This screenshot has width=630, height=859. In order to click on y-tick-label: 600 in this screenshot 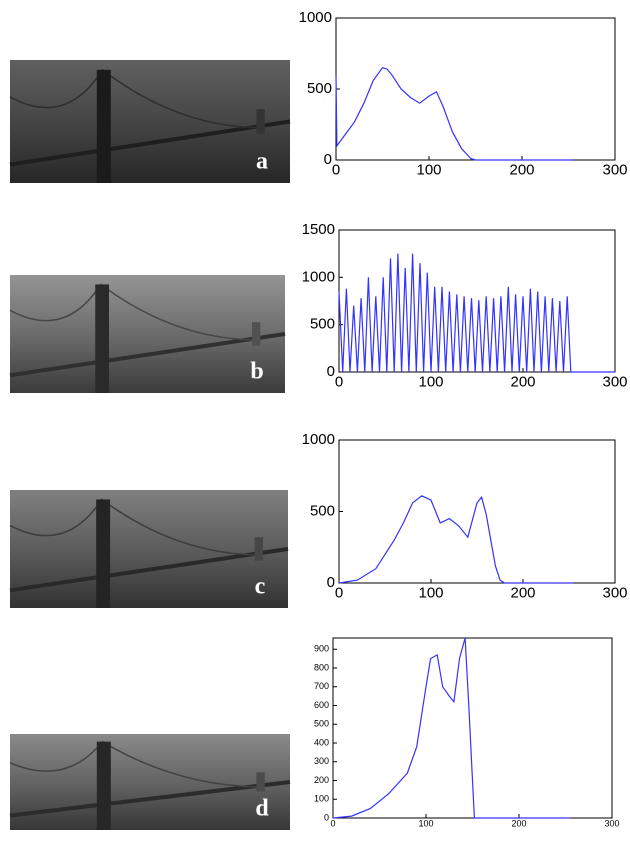, I will do `click(321, 705)`.